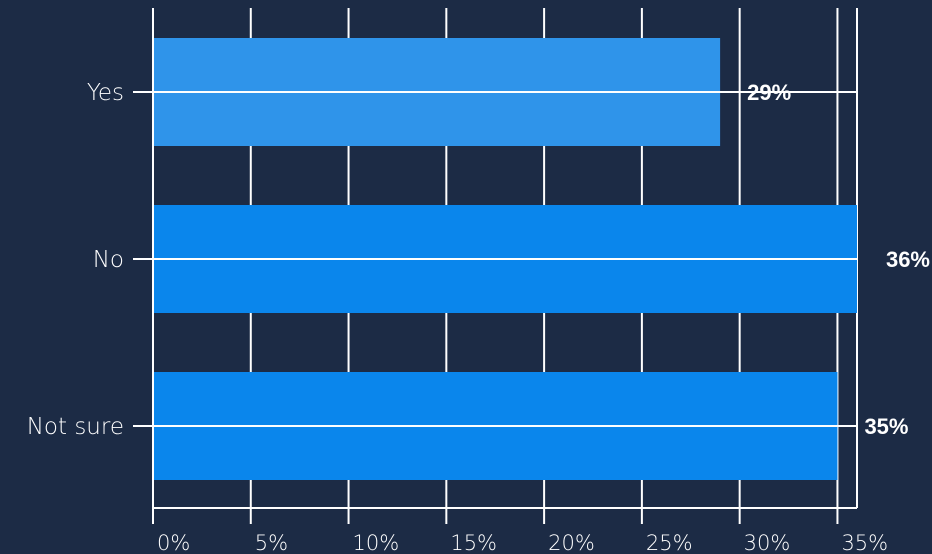  I want to click on data-label-0: 29%, so click(769, 92).